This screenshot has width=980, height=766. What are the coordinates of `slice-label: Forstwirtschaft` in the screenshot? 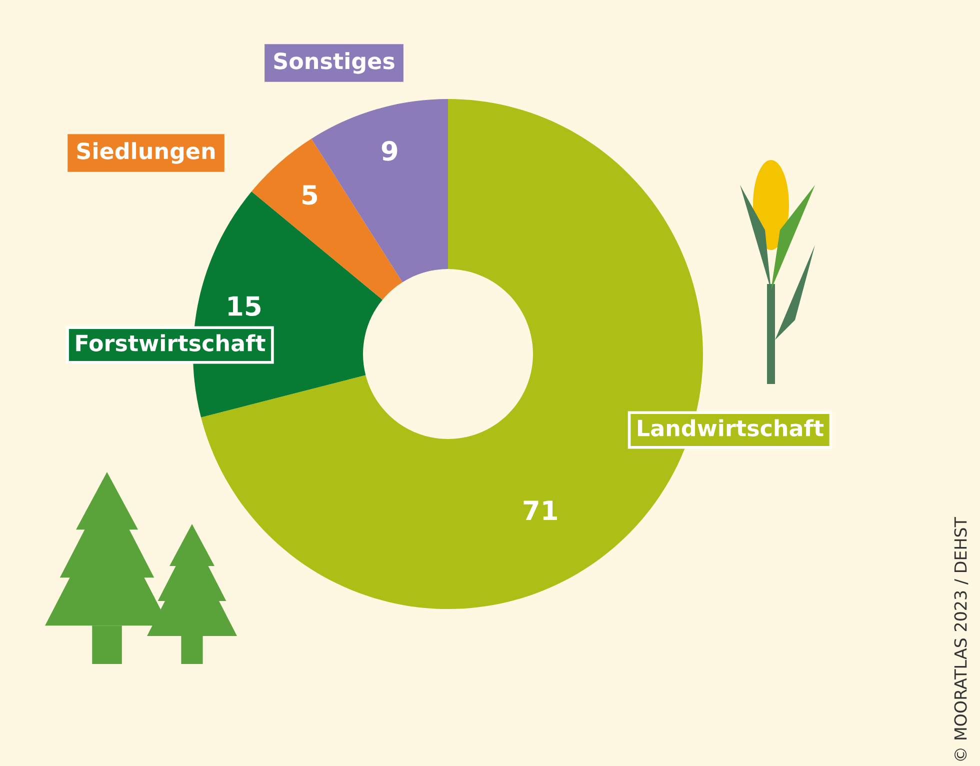 It's located at (171, 343).